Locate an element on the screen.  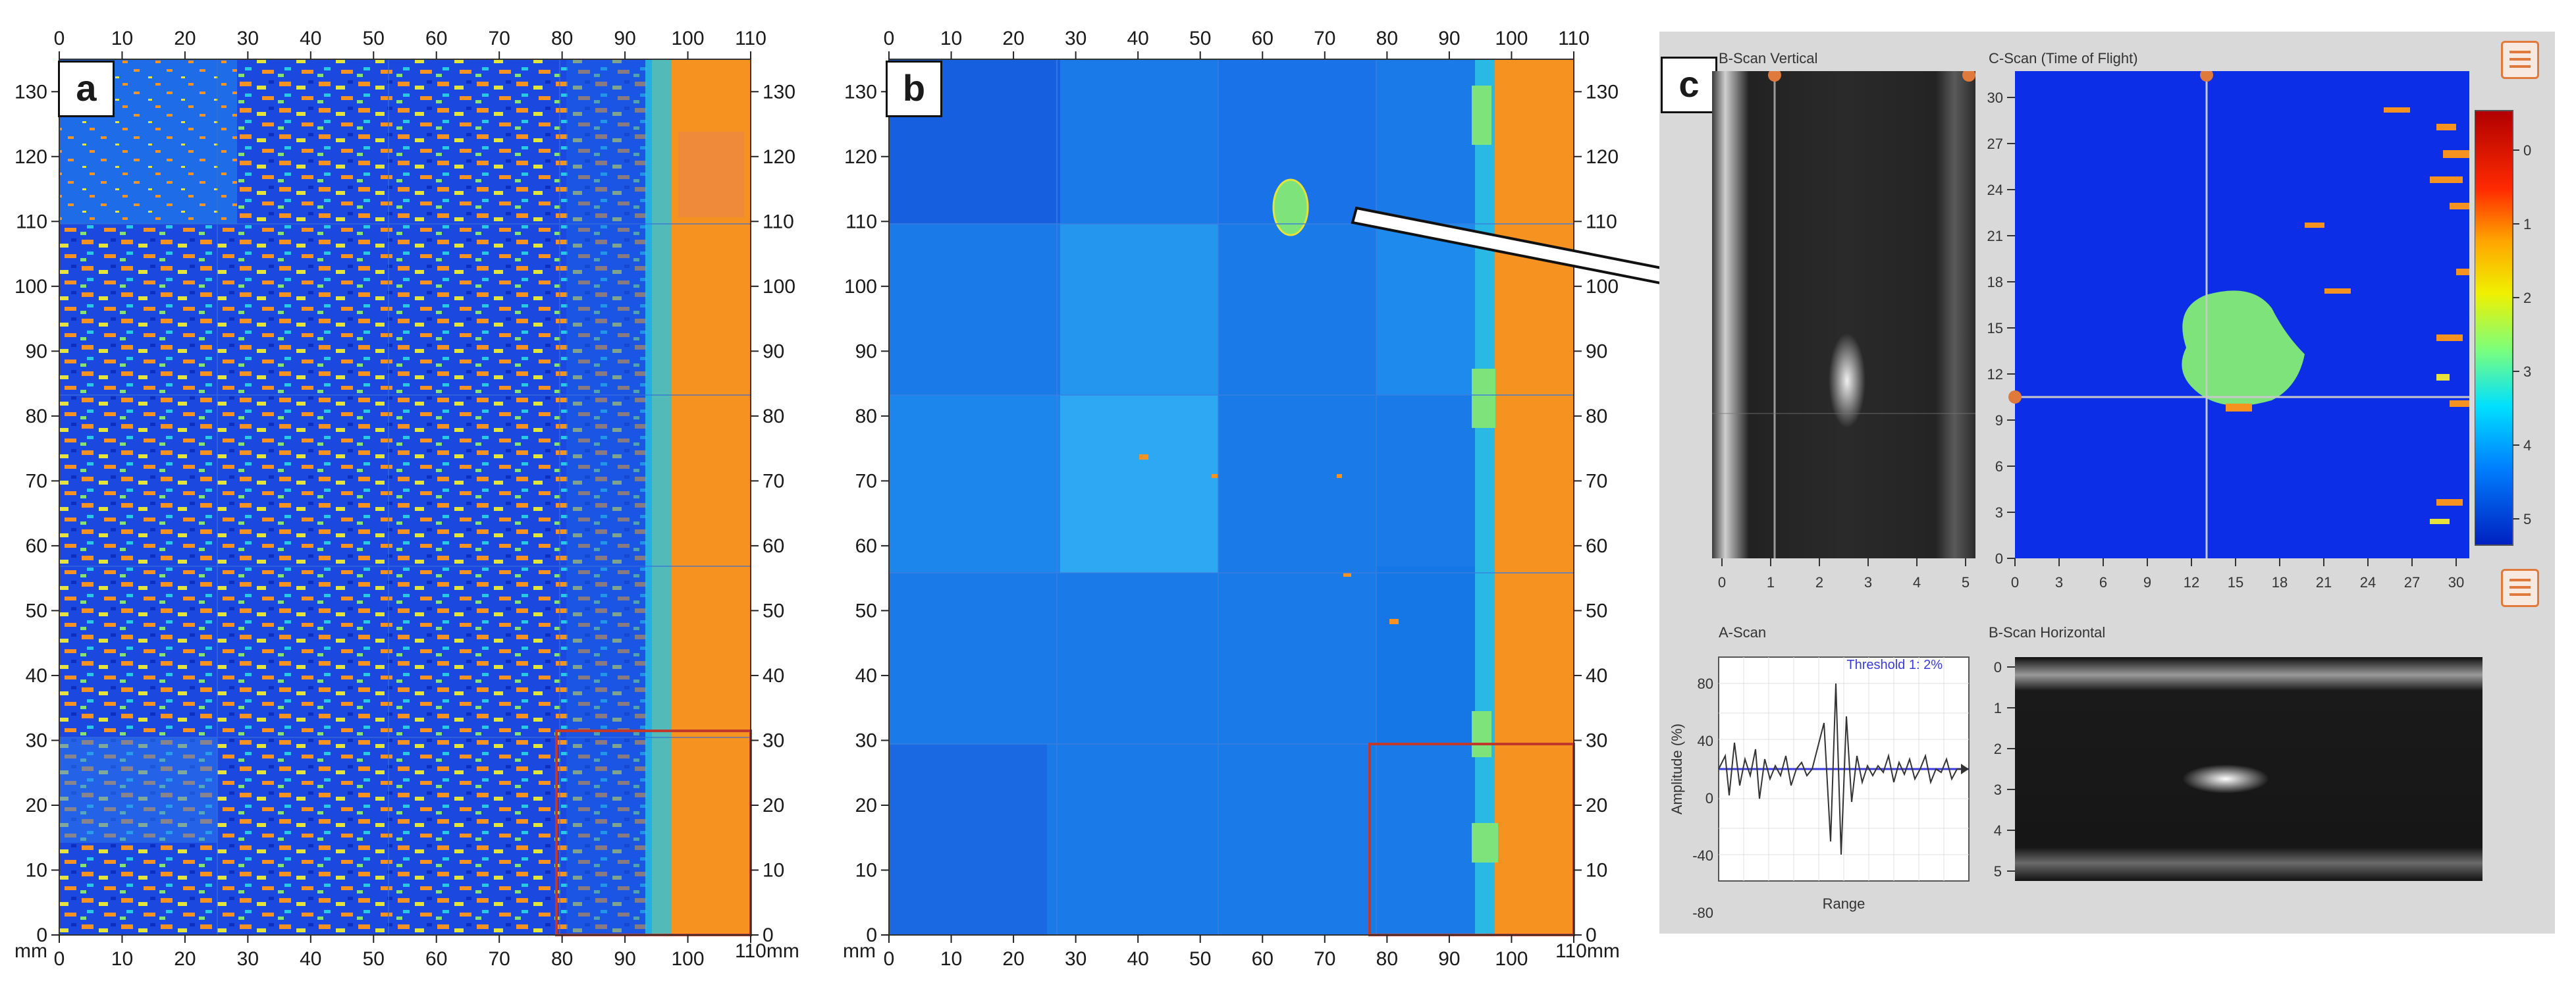
cscan-y-tick: 27 is located at coordinates (1995, 144).